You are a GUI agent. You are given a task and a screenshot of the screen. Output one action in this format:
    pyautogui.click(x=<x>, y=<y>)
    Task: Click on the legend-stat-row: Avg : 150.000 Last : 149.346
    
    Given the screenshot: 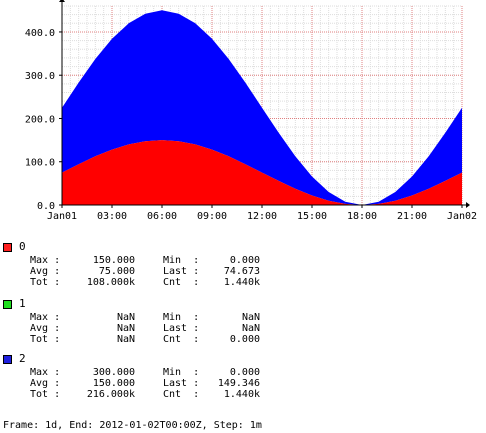 What is the action you would take?
    pyautogui.click(x=243, y=384)
    